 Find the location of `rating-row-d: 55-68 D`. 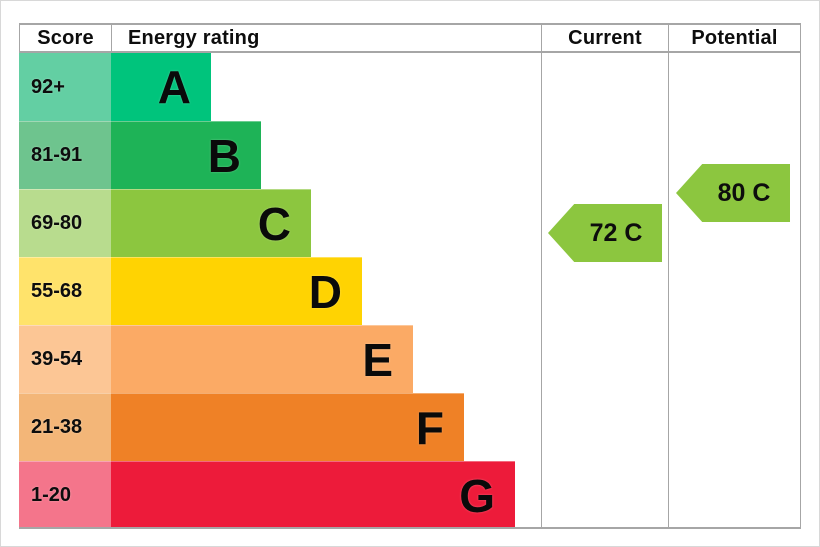

rating-row-d: 55-68 D is located at coordinates (410, 291).